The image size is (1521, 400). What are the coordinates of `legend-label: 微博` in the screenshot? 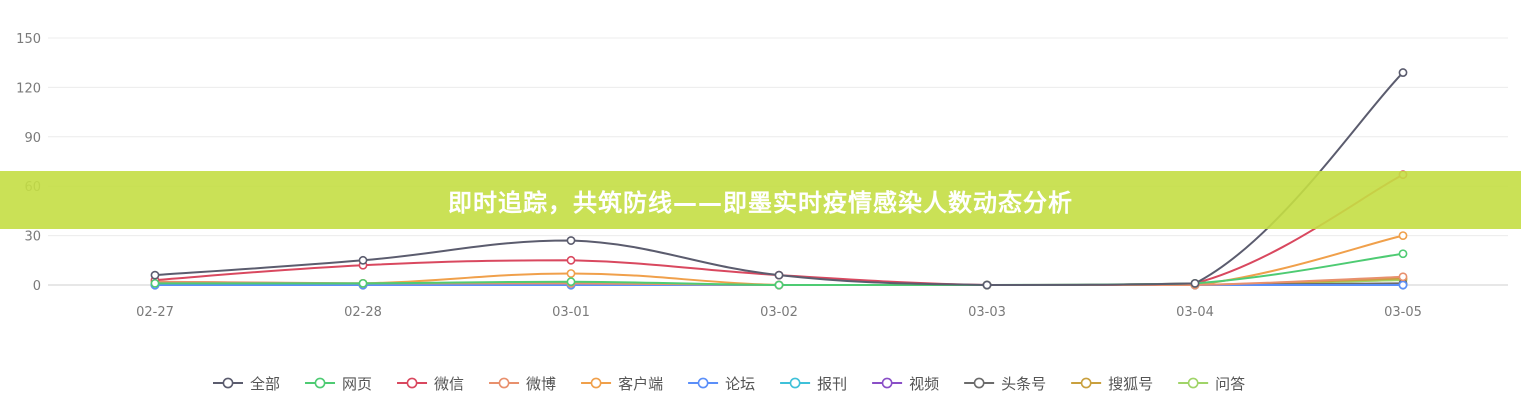 It's located at (541, 384).